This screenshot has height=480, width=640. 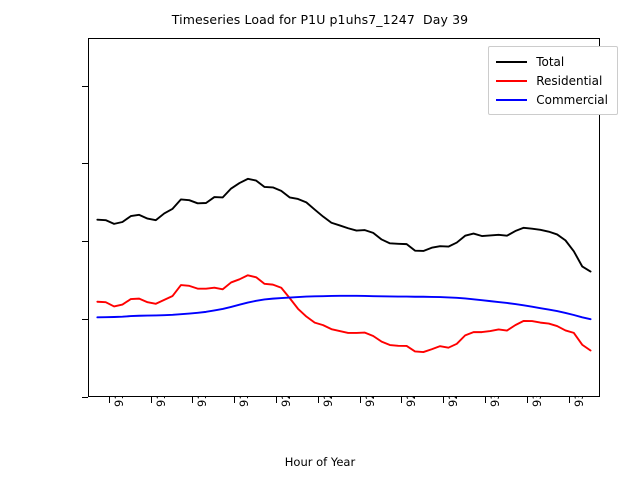 What do you see at coordinates (572, 99) in the screenshot?
I see `legend-label: Commercial` at bounding box center [572, 99].